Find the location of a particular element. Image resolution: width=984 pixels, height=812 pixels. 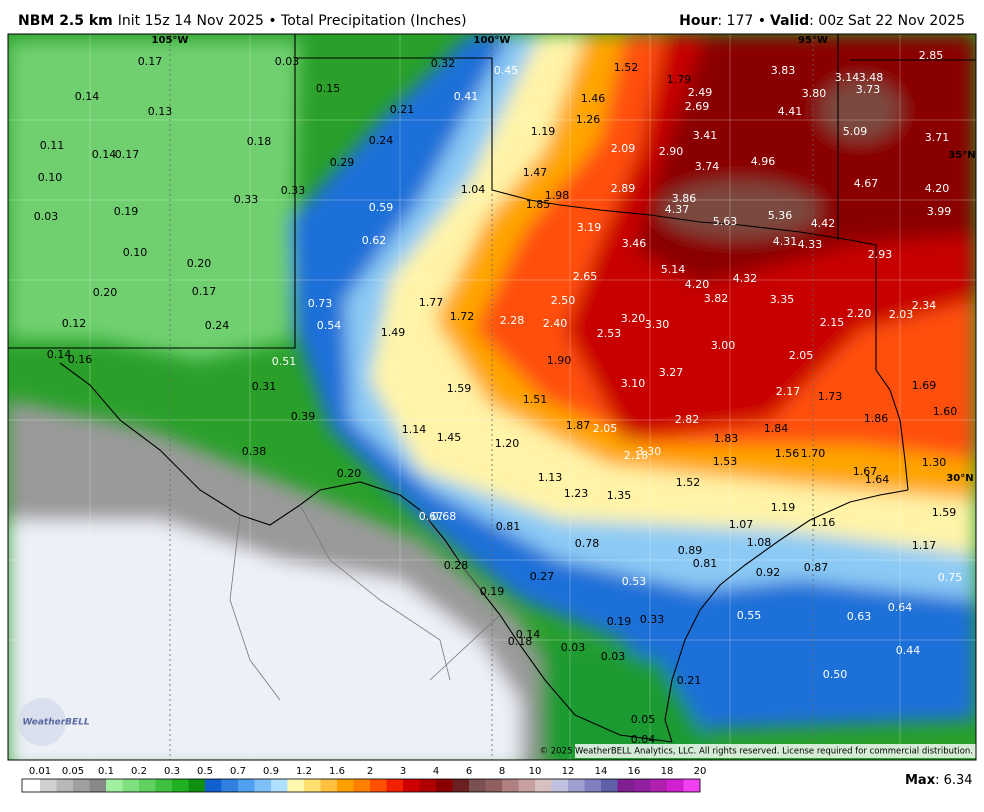

header-right: Hour: 177 • Valid: 00z Sat 22 Nov 2025 is located at coordinates (822, 21).